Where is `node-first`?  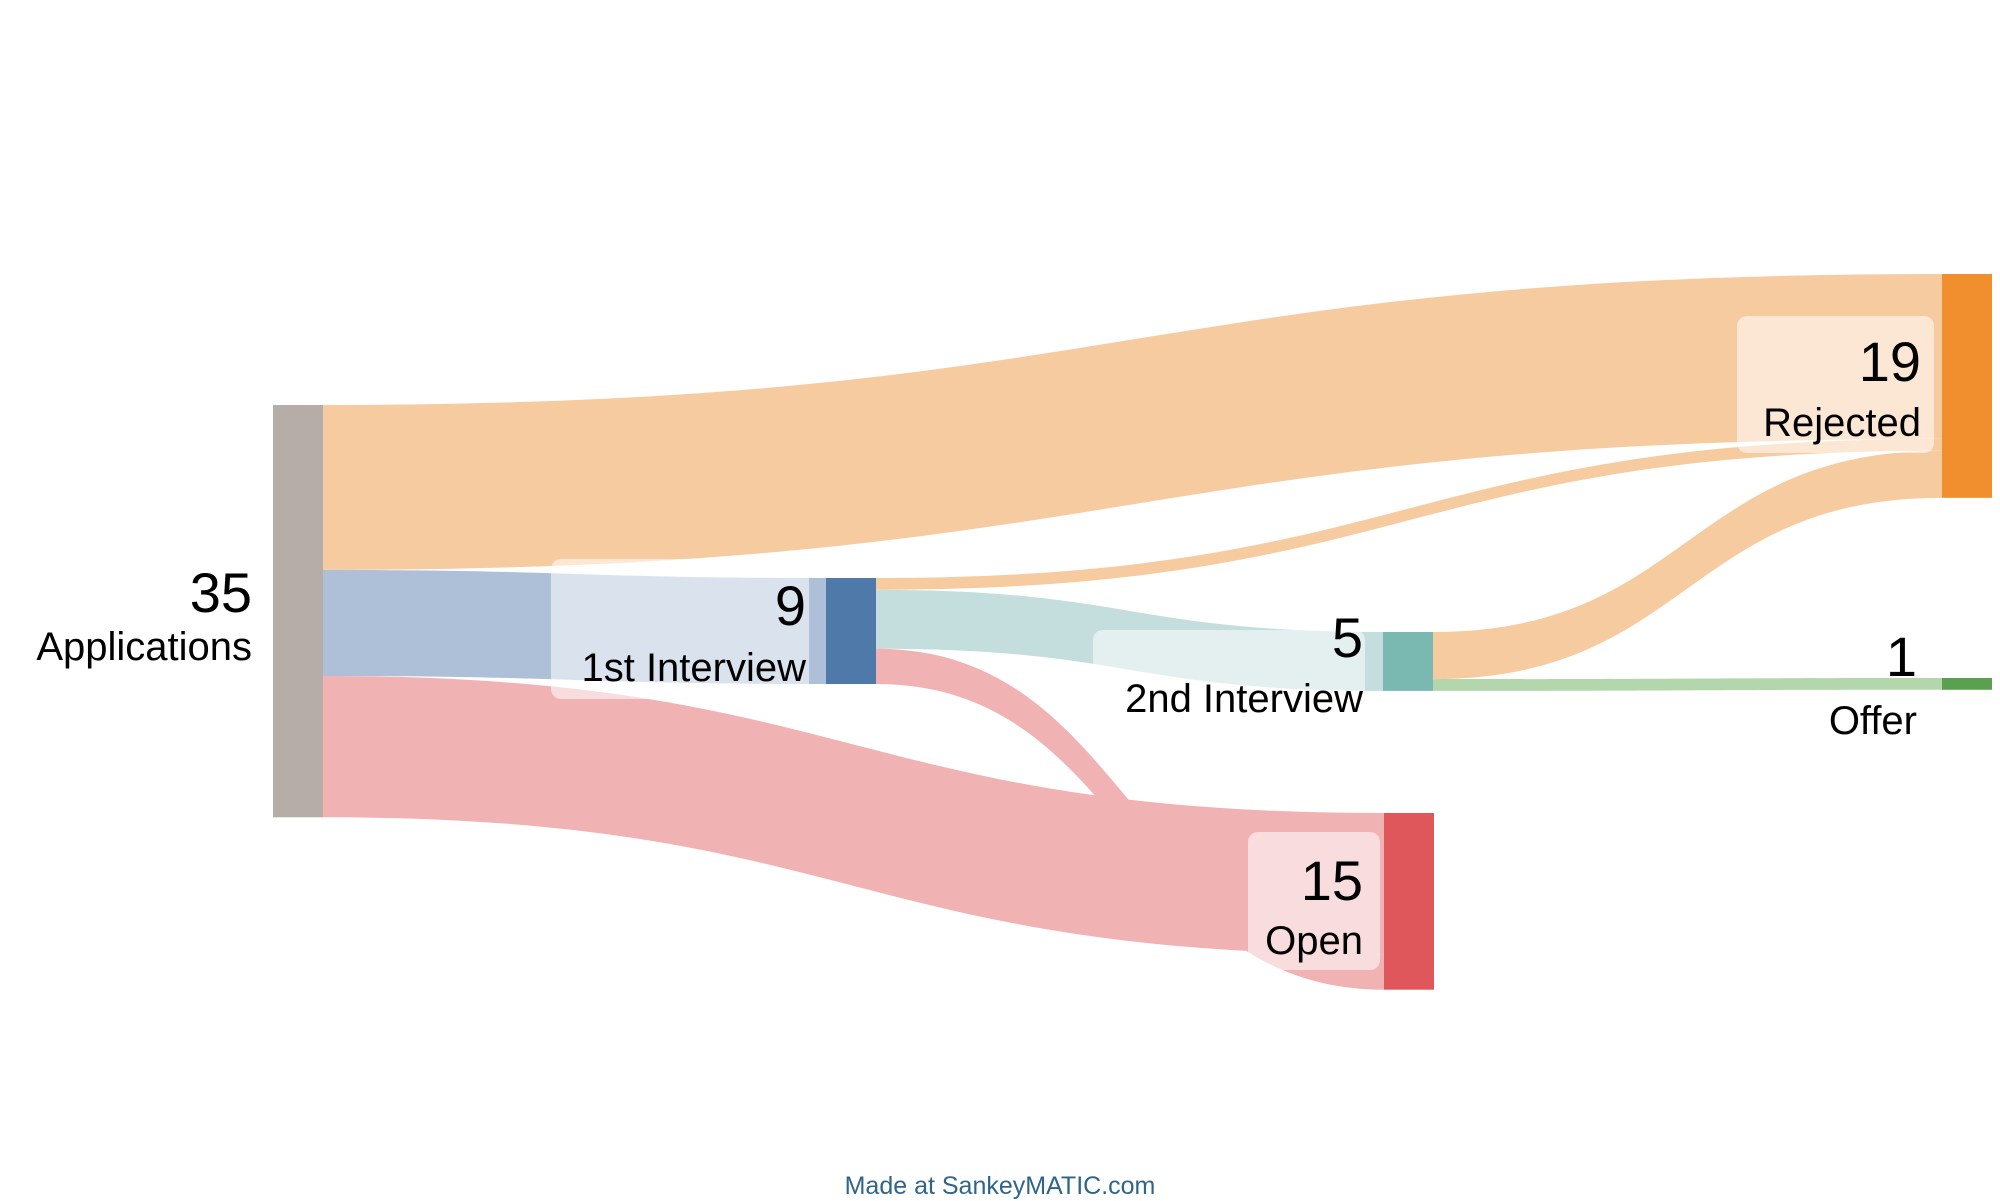 node-first is located at coordinates (851, 631).